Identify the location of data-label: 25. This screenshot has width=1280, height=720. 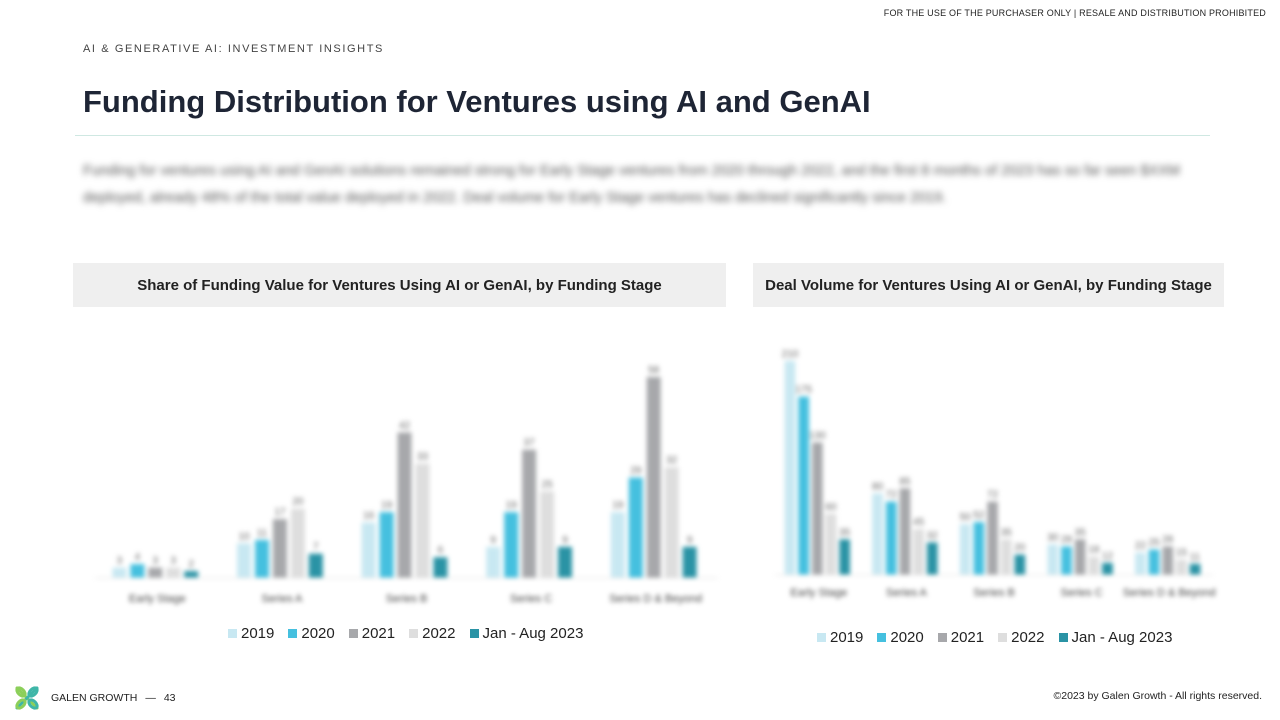
(1154, 543).